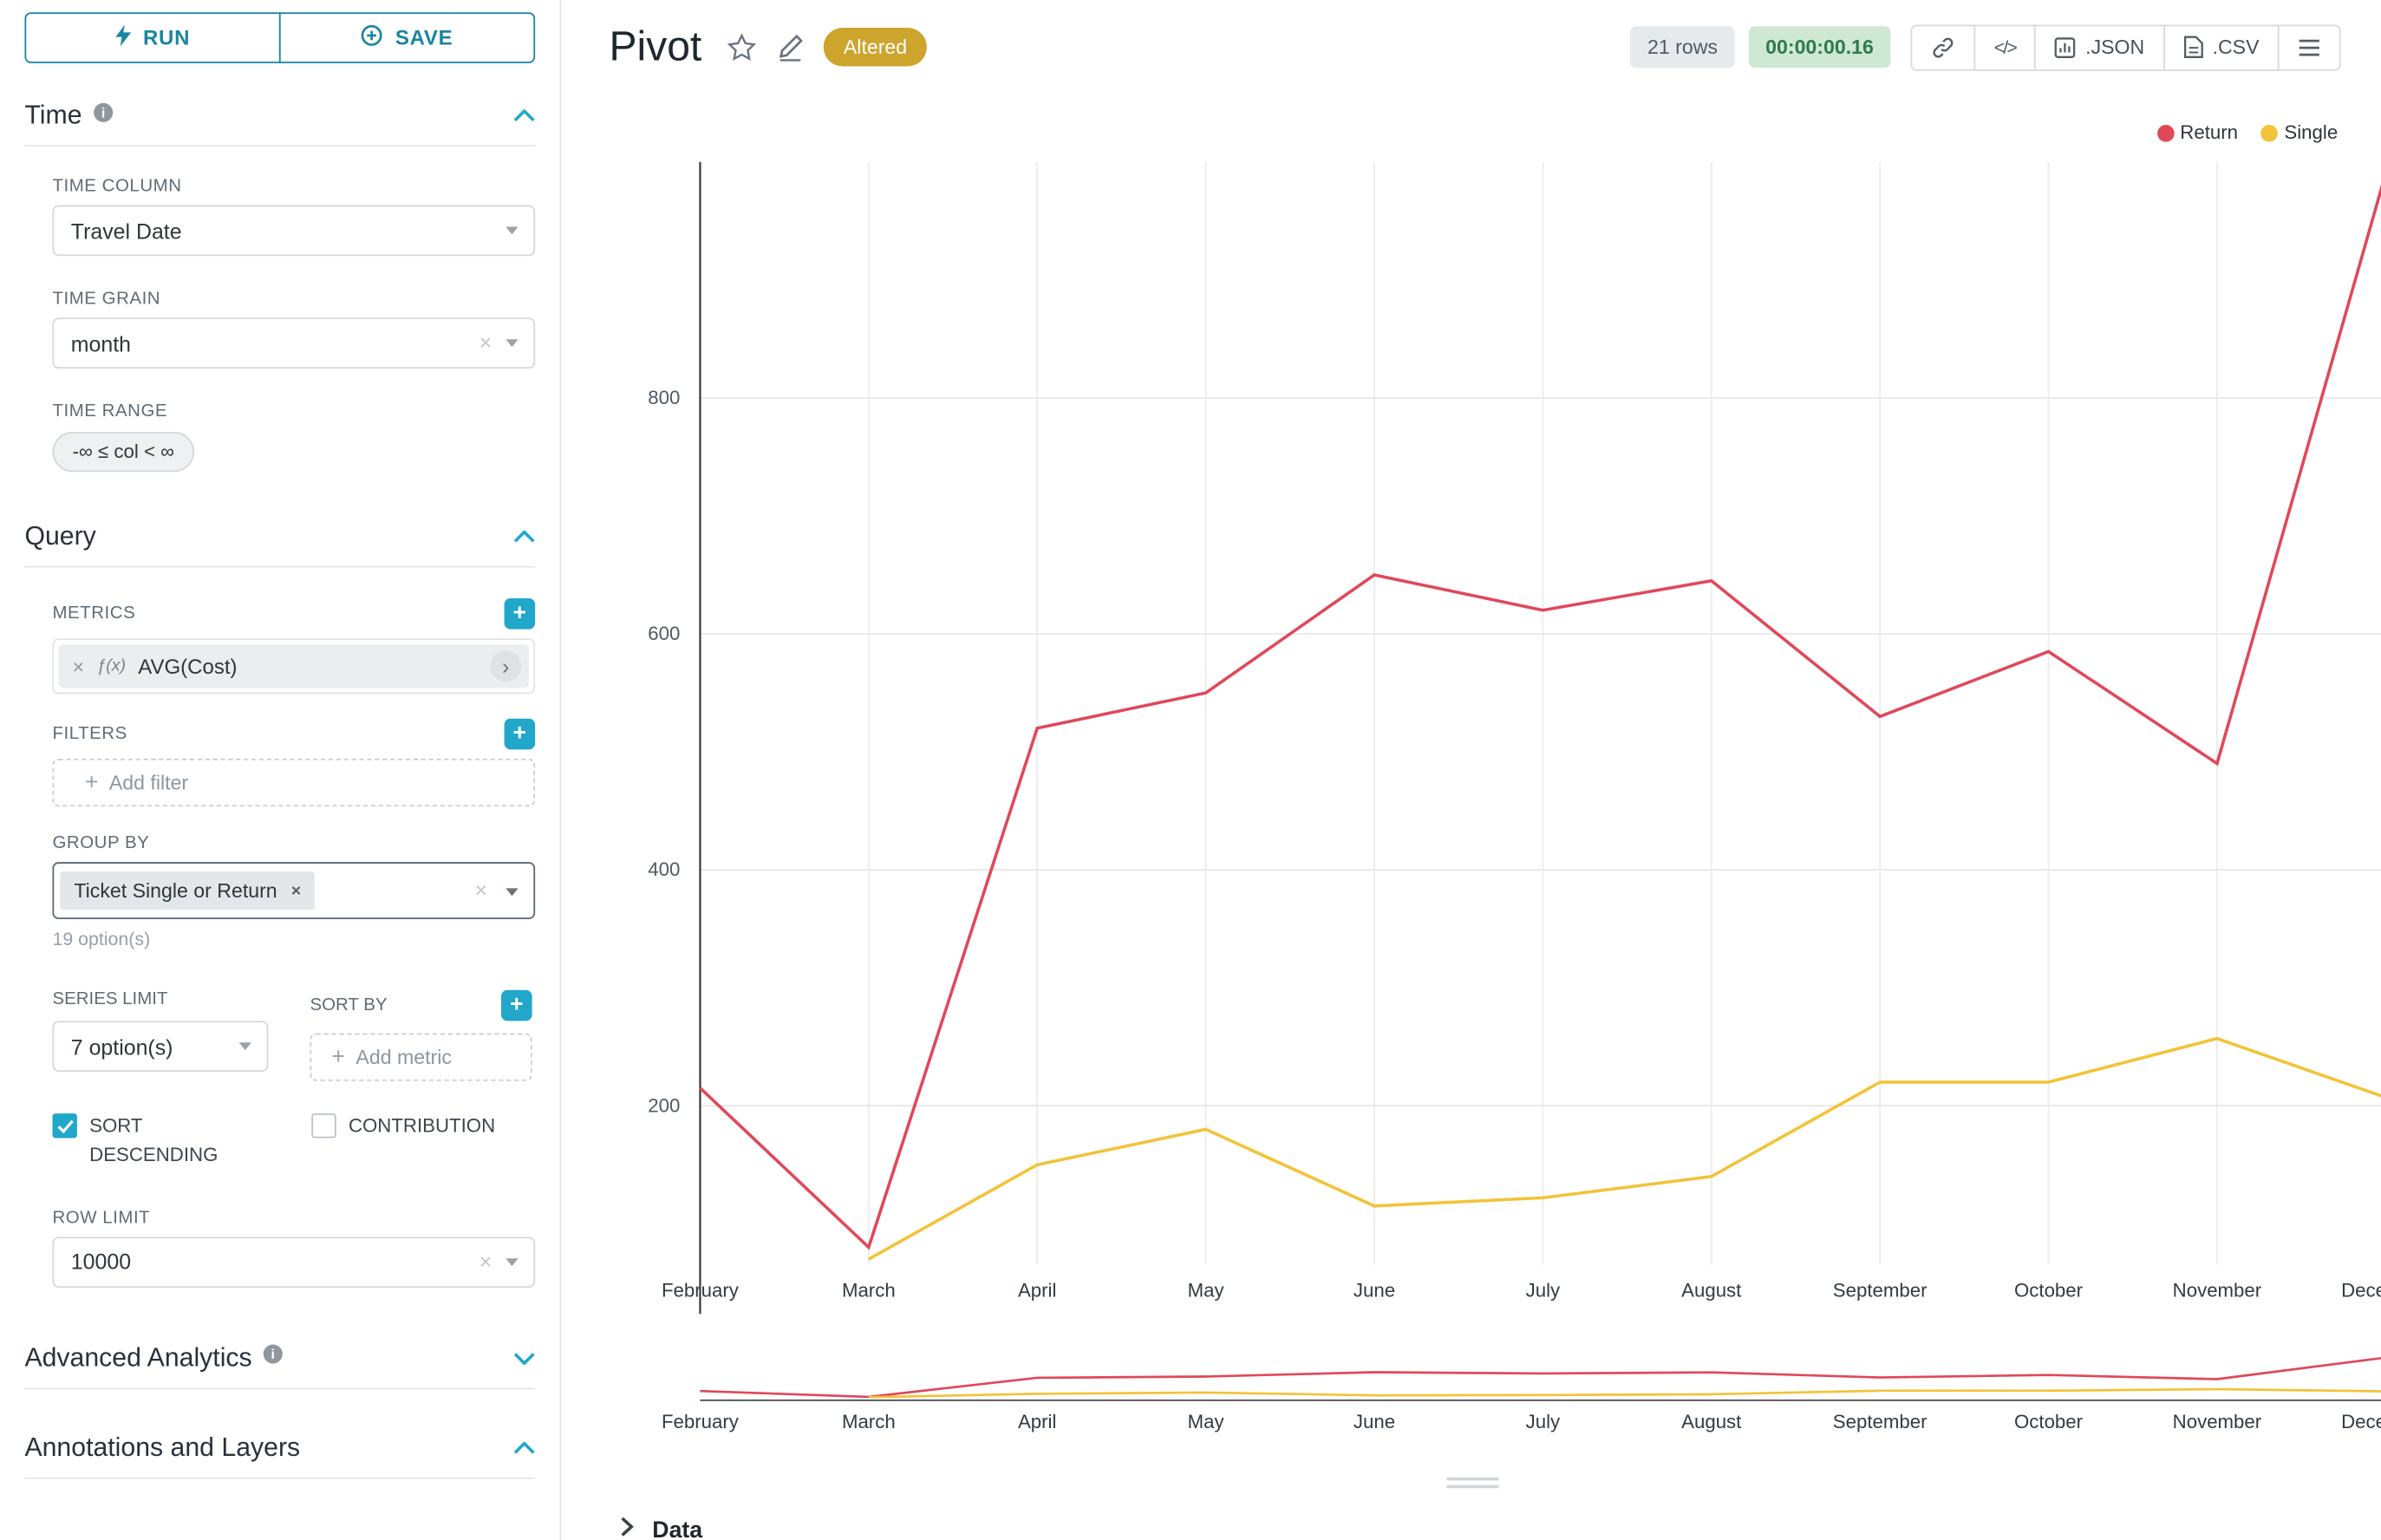 The image size is (2381, 1540). What do you see at coordinates (94, 613) in the screenshot?
I see `metrics-label: METRICS` at bounding box center [94, 613].